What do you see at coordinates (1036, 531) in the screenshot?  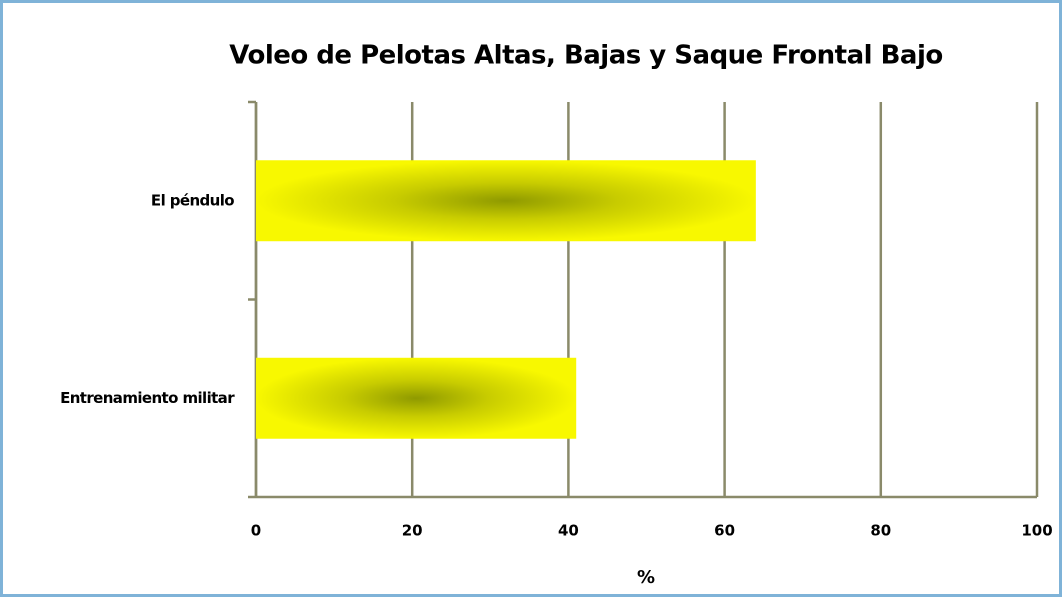 I see `x-tick-label: 100` at bounding box center [1036, 531].